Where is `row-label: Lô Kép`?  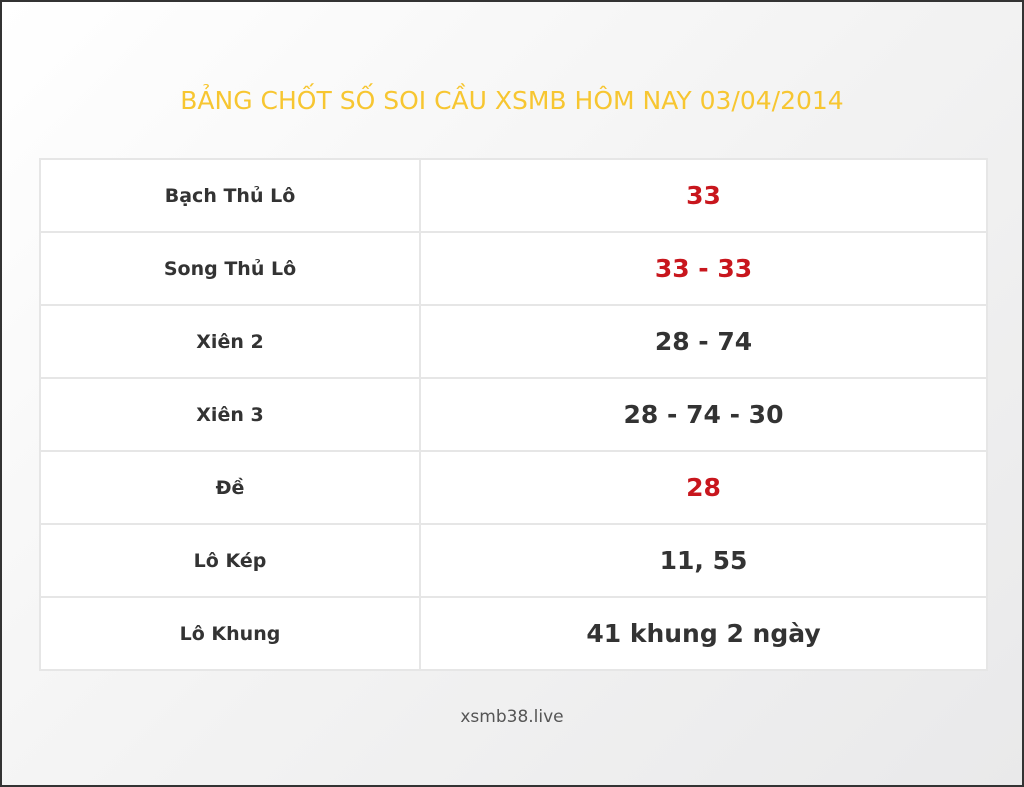
row-label: Lô Kép is located at coordinates (230, 560).